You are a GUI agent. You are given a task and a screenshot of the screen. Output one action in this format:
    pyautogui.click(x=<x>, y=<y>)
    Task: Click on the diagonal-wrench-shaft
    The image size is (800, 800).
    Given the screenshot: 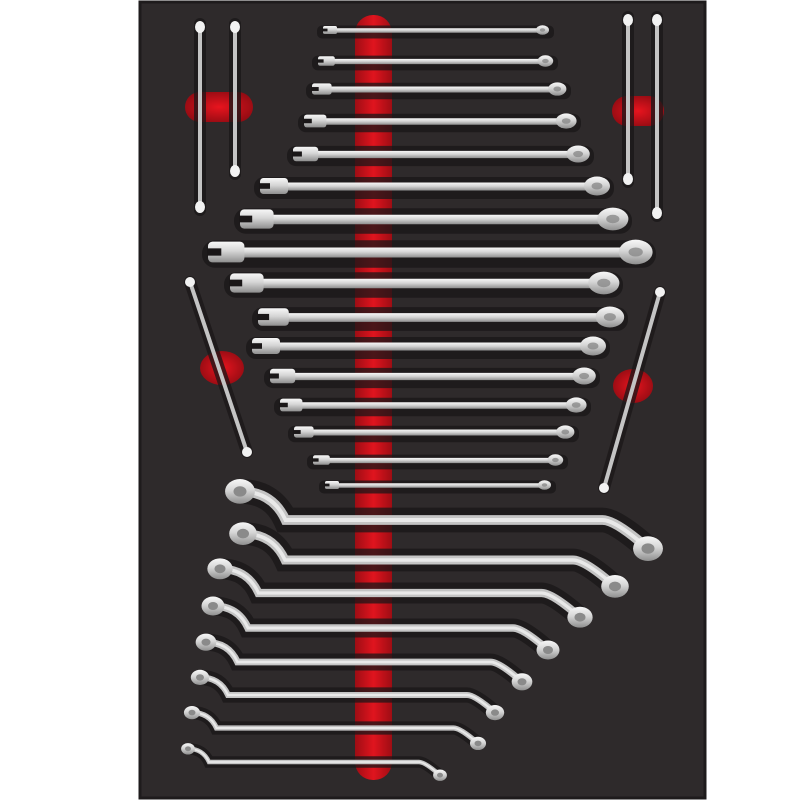 What is the action you would take?
    pyautogui.click(x=632, y=390)
    